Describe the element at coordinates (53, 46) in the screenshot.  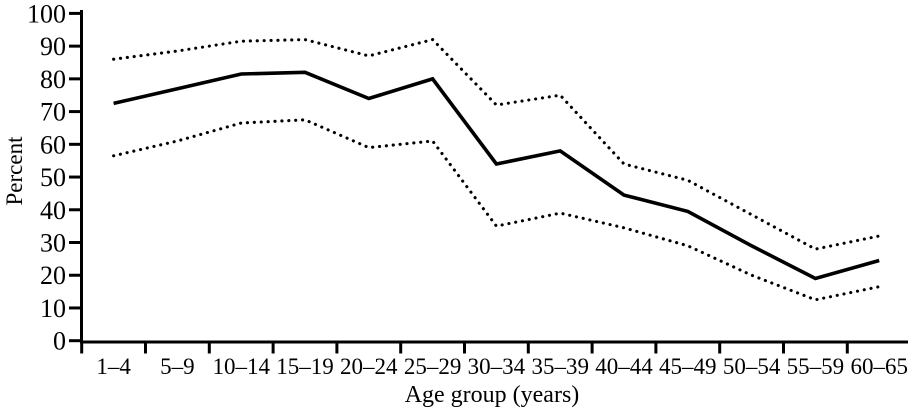
I see `y-tick-label: 90` at that location.